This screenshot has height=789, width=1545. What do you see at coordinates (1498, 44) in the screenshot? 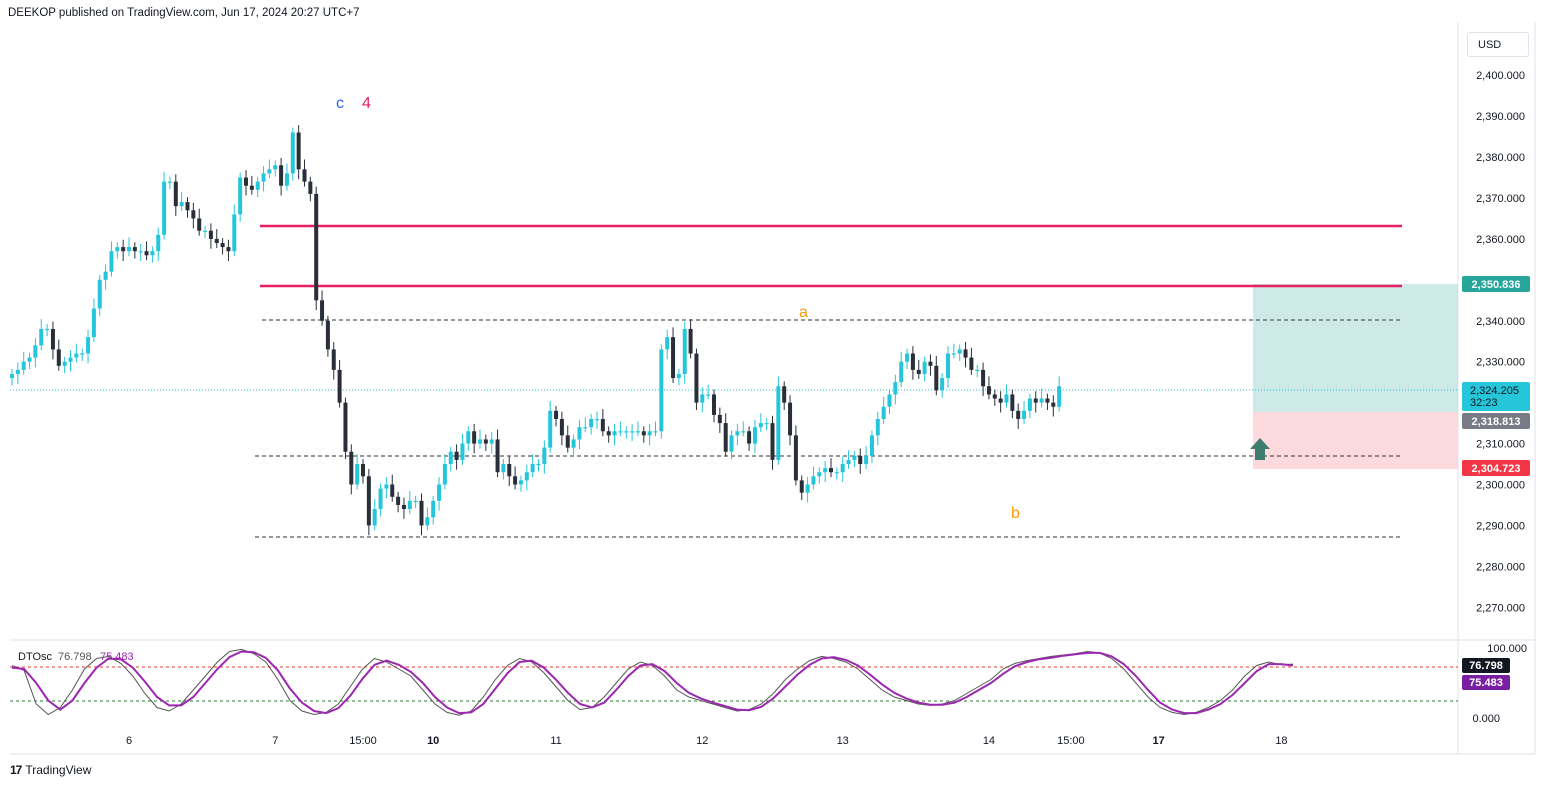
I see `currency-selector-button: USD` at bounding box center [1498, 44].